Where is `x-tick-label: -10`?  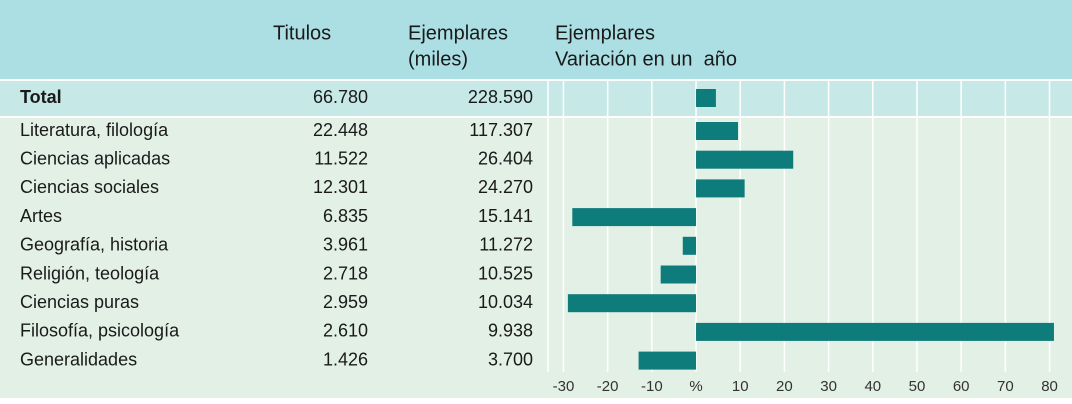 x-tick-label: -10 is located at coordinates (652, 386).